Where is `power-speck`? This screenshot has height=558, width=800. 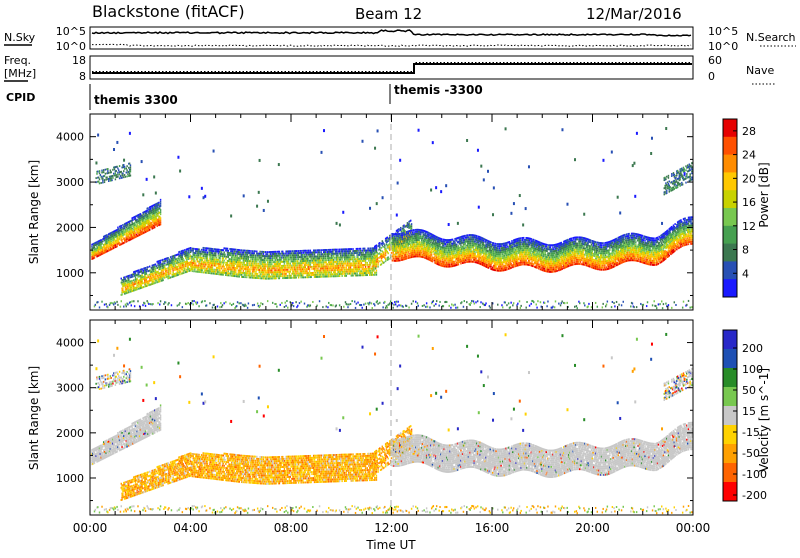 power-speck is located at coordinates (96, 163).